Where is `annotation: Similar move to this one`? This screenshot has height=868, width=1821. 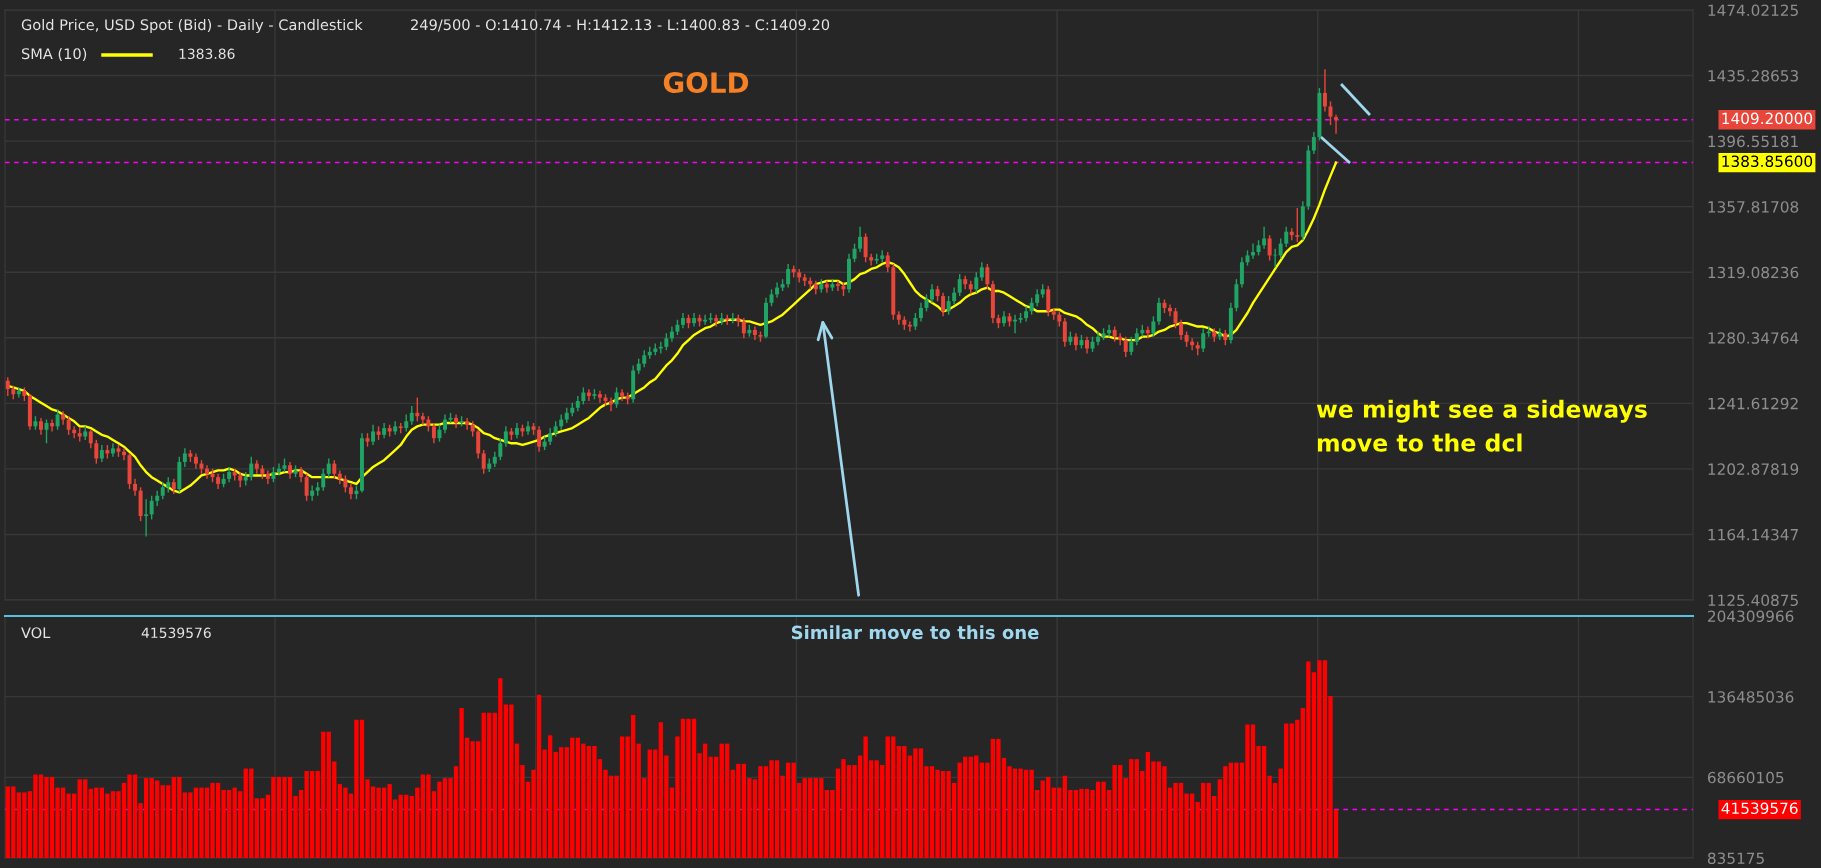 annotation: Similar move to this one is located at coordinates (915, 632).